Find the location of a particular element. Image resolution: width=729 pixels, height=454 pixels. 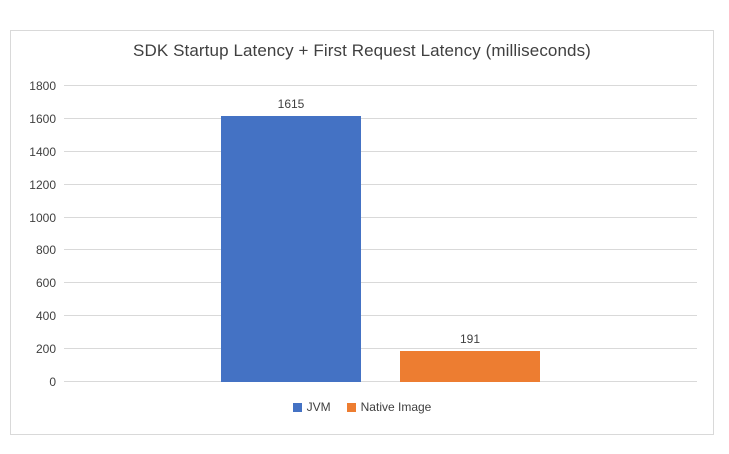

y-axis-tick-label: 600 is located at coordinates (45, 283).